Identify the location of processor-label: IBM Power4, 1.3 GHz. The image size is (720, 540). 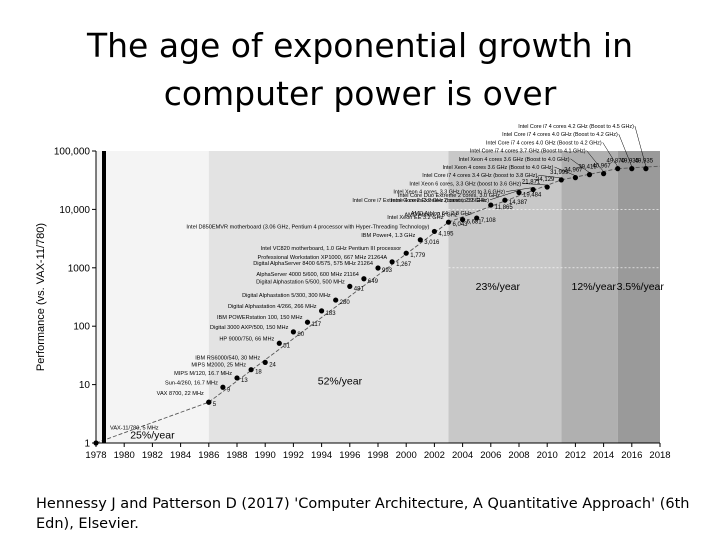
(388, 236).